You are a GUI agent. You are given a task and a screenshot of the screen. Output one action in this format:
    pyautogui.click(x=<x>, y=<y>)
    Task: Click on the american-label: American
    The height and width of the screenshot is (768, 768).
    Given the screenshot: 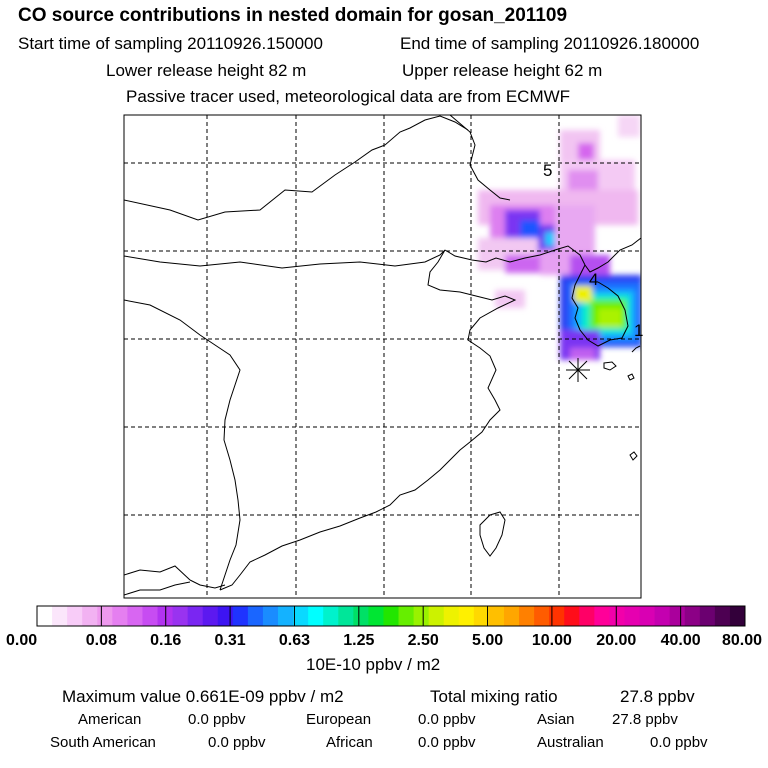 What is the action you would take?
    pyautogui.click(x=110, y=719)
    